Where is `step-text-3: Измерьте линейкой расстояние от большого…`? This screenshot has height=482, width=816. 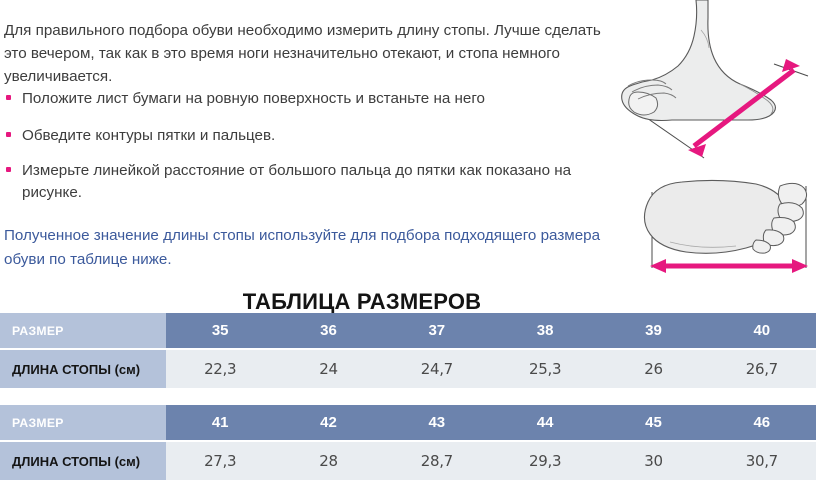 step-text-3: Измерьте линейкой расстояние от большого… is located at coordinates (297, 181).